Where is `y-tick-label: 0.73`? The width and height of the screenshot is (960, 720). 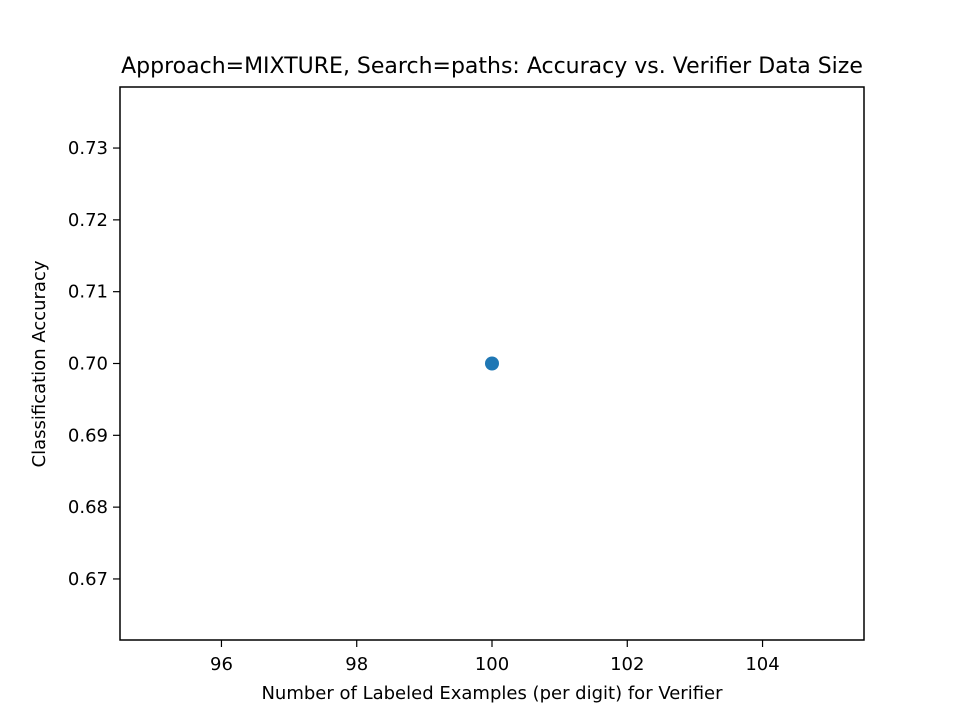 y-tick-label: 0.73 is located at coordinates (88, 148).